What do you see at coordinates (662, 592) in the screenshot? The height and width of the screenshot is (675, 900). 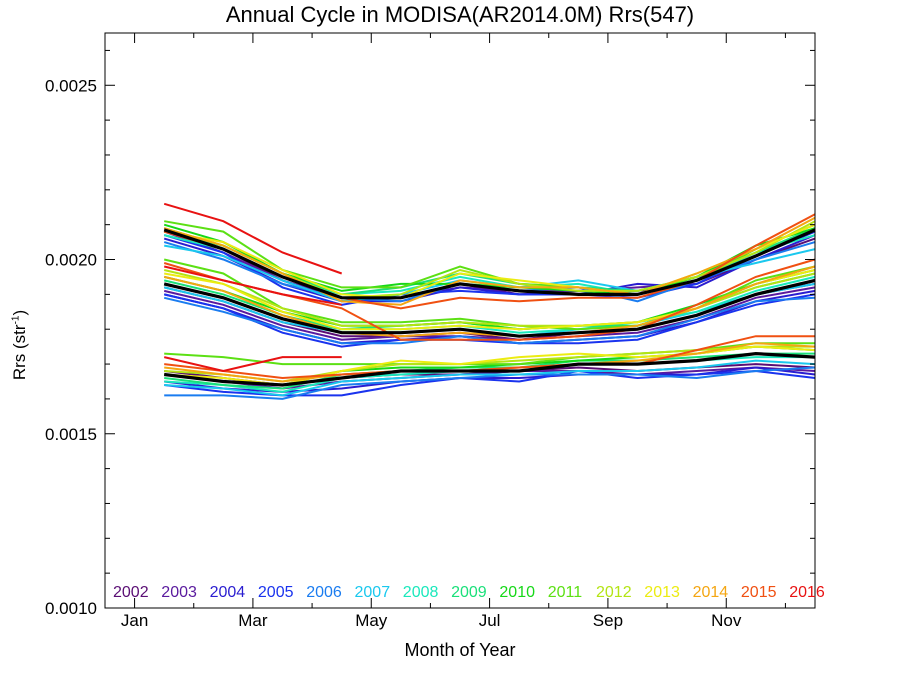 I see `legend-item-2013: 2013` at bounding box center [662, 592].